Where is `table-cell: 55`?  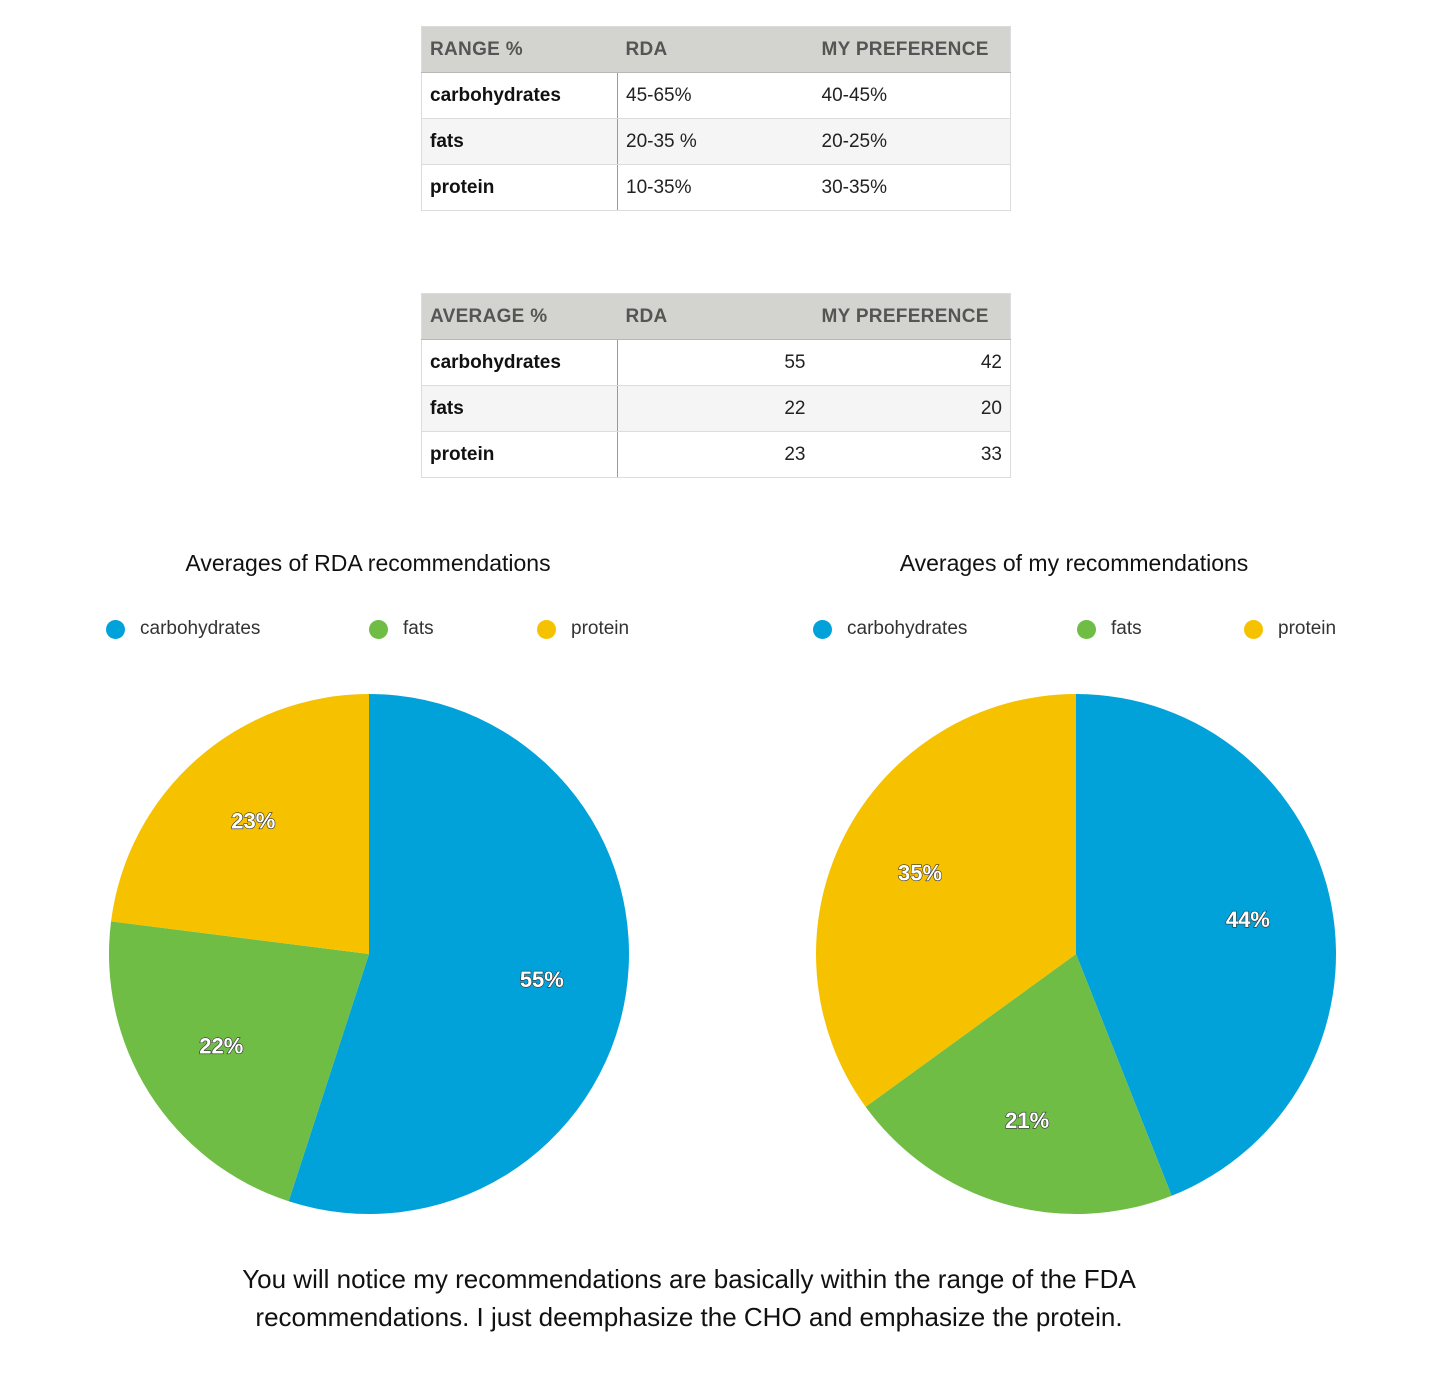 table-cell: 55 is located at coordinates (715, 362).